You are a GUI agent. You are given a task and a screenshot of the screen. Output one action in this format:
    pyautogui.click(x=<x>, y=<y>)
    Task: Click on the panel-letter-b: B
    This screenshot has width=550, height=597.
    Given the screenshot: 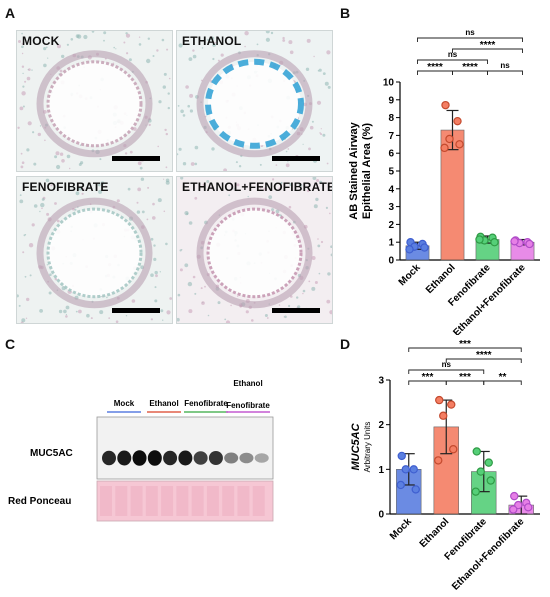 What is the action you would take?
    pyautogui.click(x=345, y=13)
    